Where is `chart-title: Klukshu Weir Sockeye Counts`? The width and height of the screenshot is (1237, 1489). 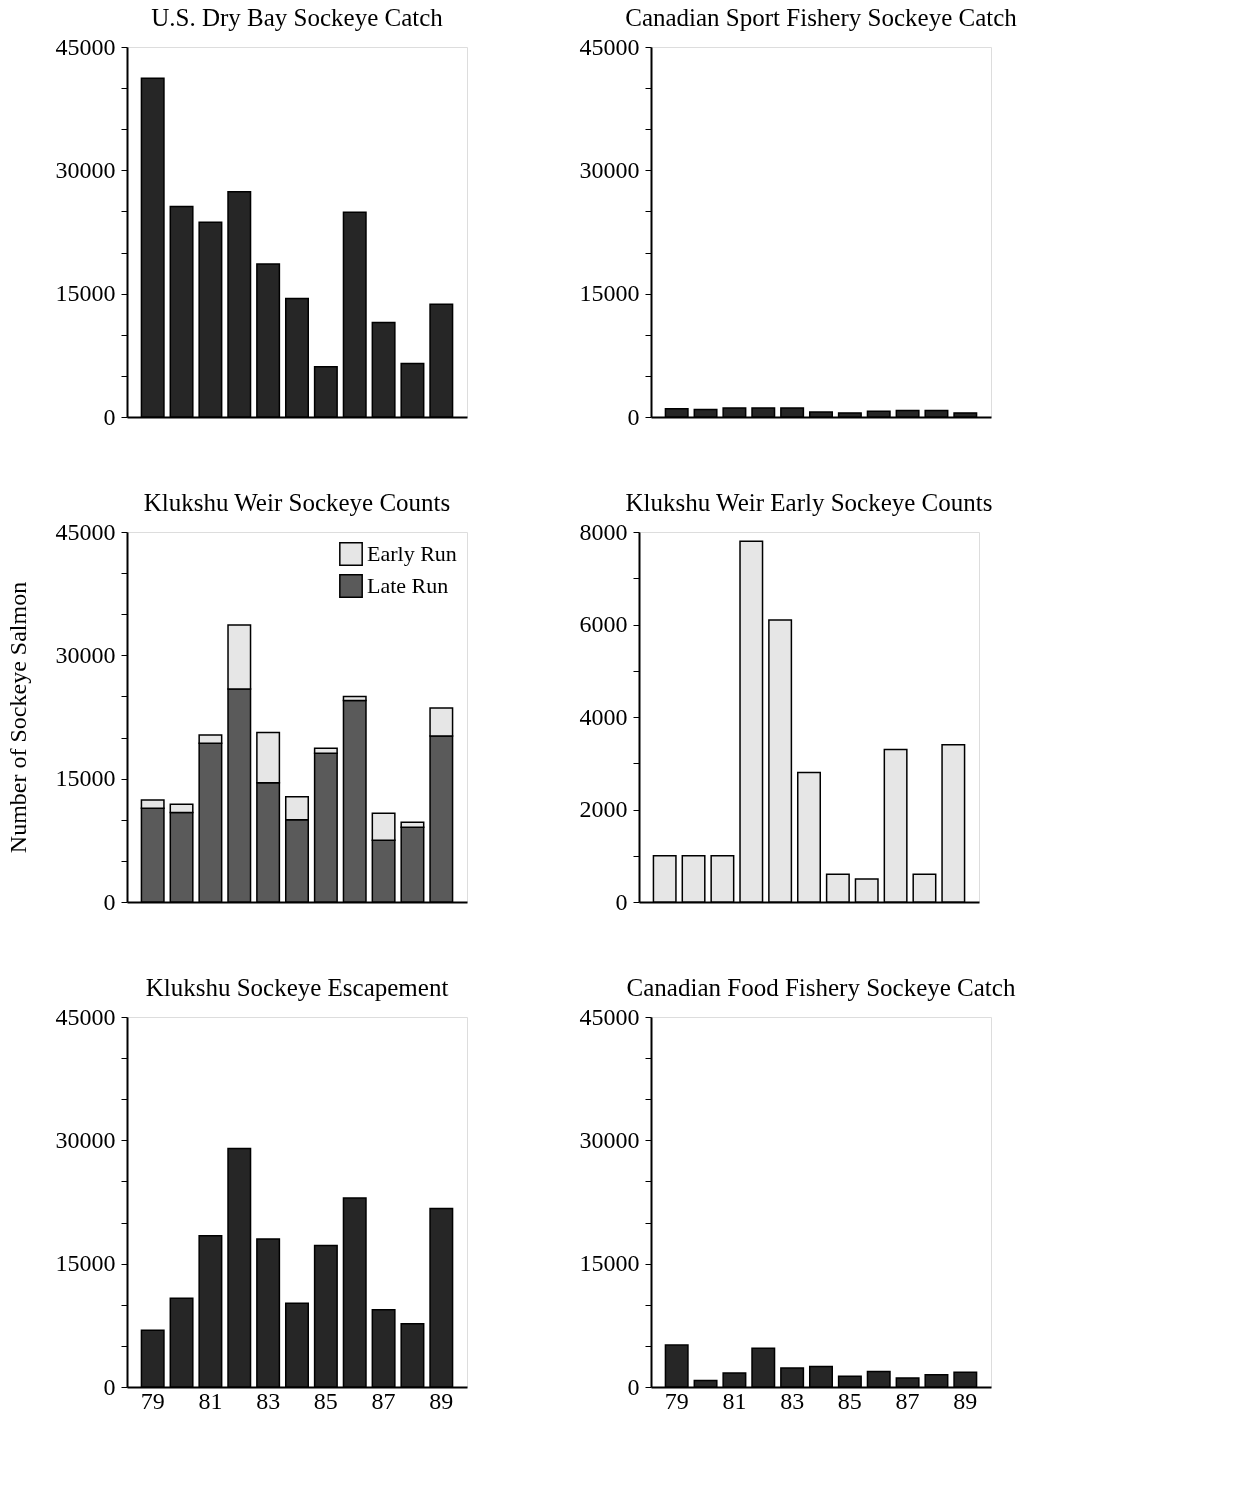
chart-title: Klukshu Weir Sockeye Counts is located at coordinates (297, 502).